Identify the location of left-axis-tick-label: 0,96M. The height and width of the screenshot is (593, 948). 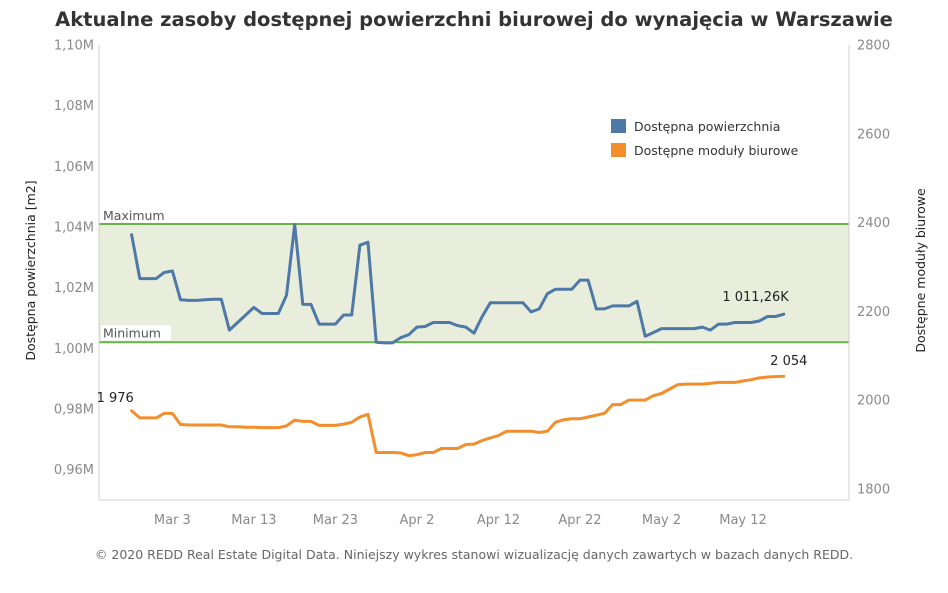
(74, 470).